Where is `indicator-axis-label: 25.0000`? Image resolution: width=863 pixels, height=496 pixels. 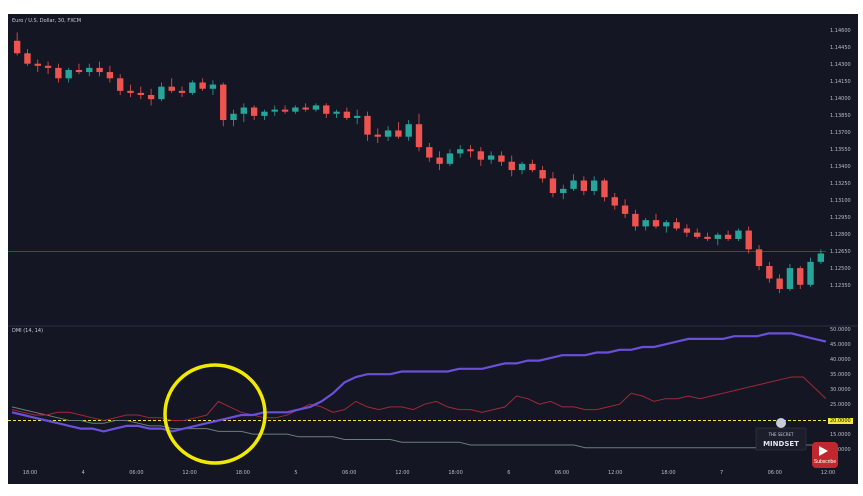 indicator-axis-label: 25.0000 is located at coordinates (840, 405).